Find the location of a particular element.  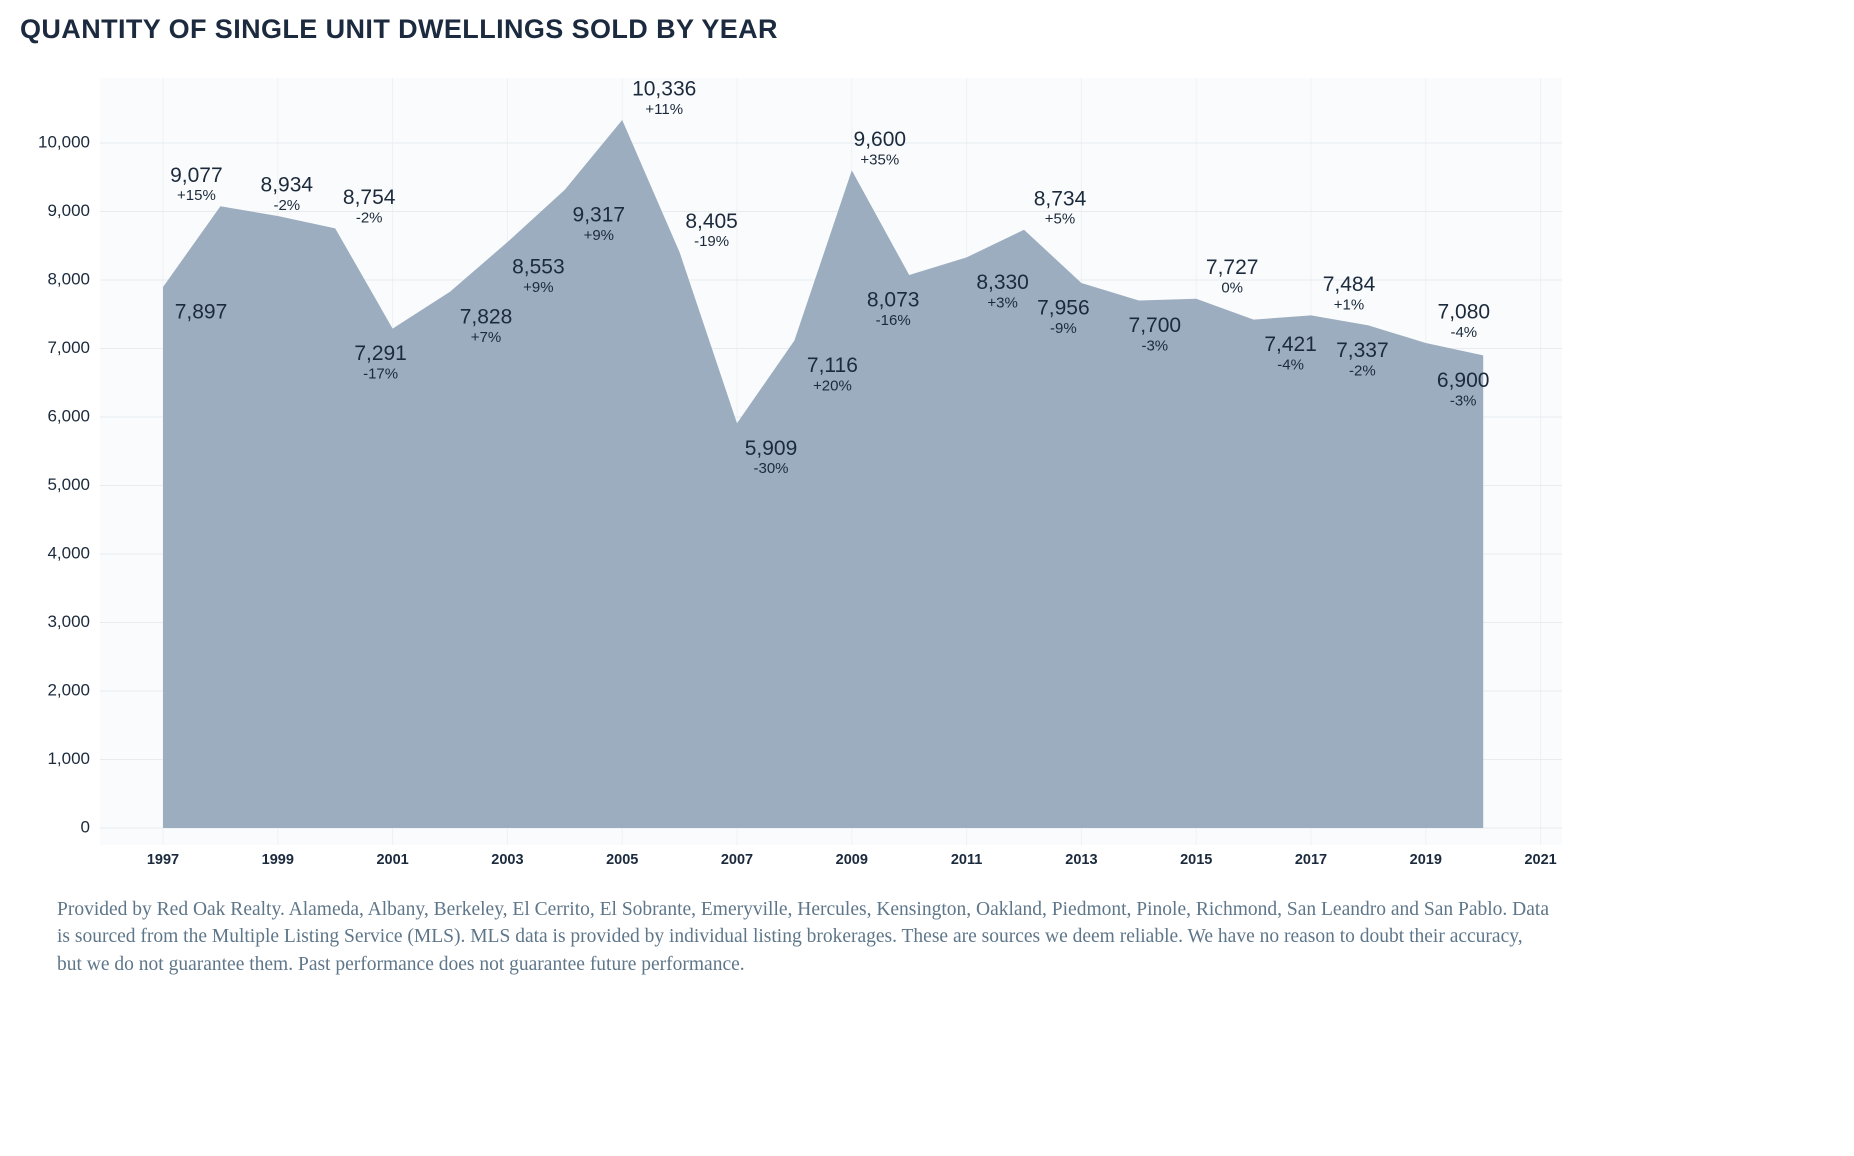

value-label: 5,909 is located at coordinates (771, 448).